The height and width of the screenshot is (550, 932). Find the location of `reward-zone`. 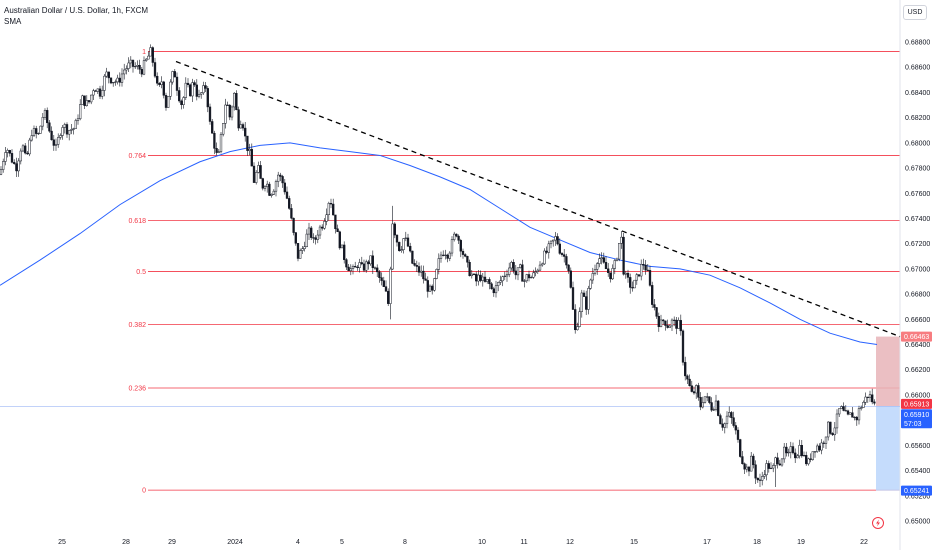

reward-zone is located at coordinates (888, 448).